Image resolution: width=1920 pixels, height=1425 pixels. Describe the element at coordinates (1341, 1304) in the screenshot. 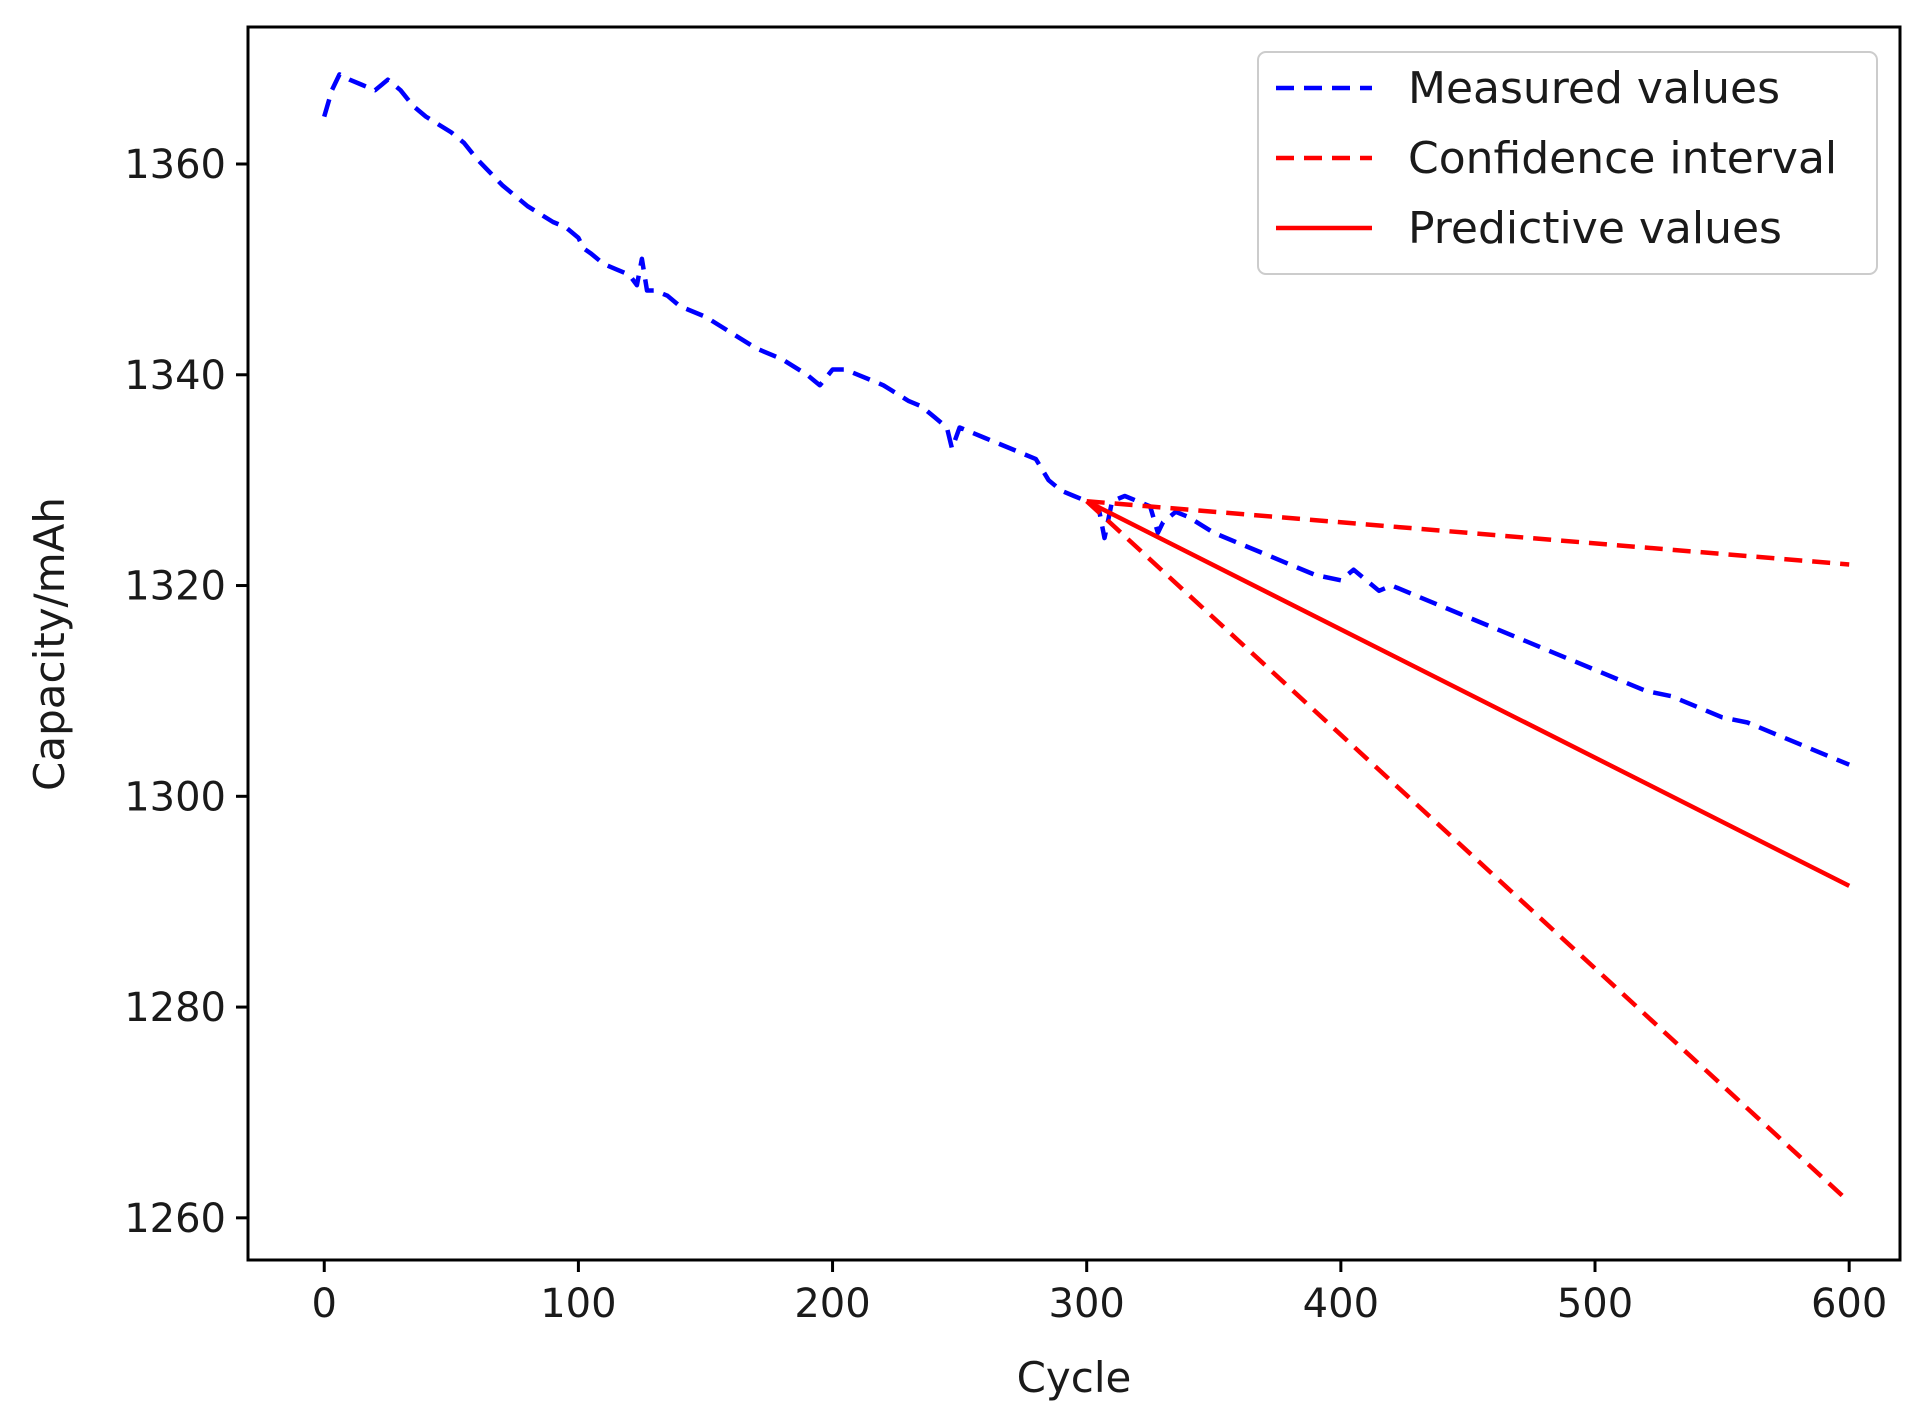

I see `x-tick-label: 400` at that location.